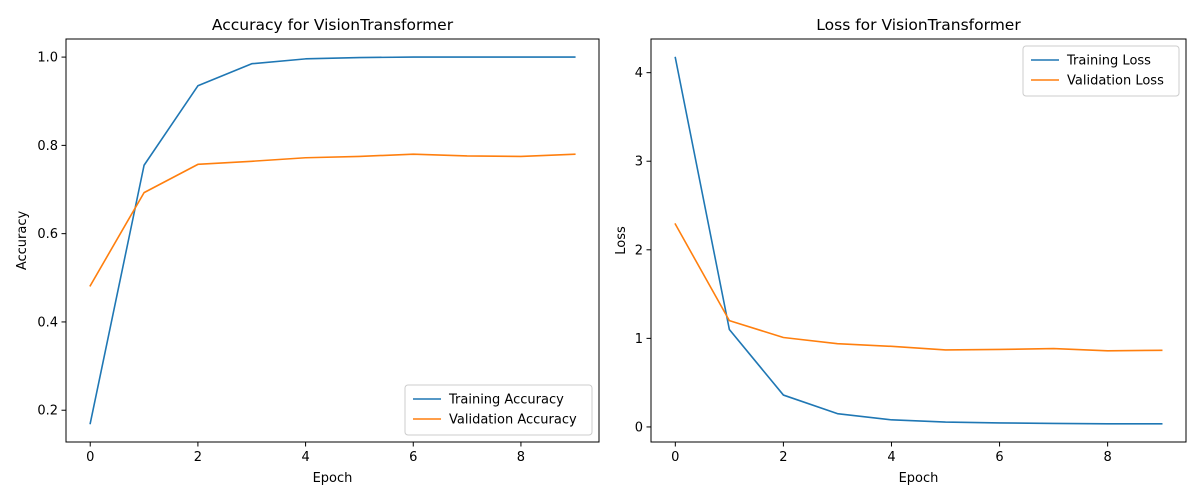 The height and width of the screenshot is (500, 1200). What do you see at coordinates (47, 58) in the screenshot?
I see `y-tick-label: 1.0` at bounding box center [47, 58].